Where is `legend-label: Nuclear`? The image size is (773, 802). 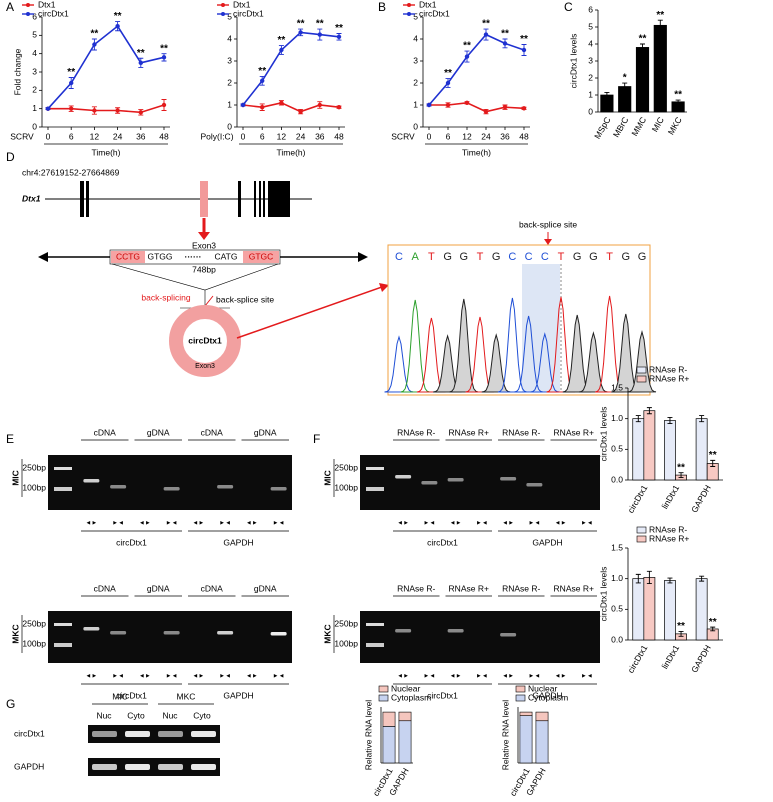 legend-label: Nuclear is located at coordinates (542, 688).